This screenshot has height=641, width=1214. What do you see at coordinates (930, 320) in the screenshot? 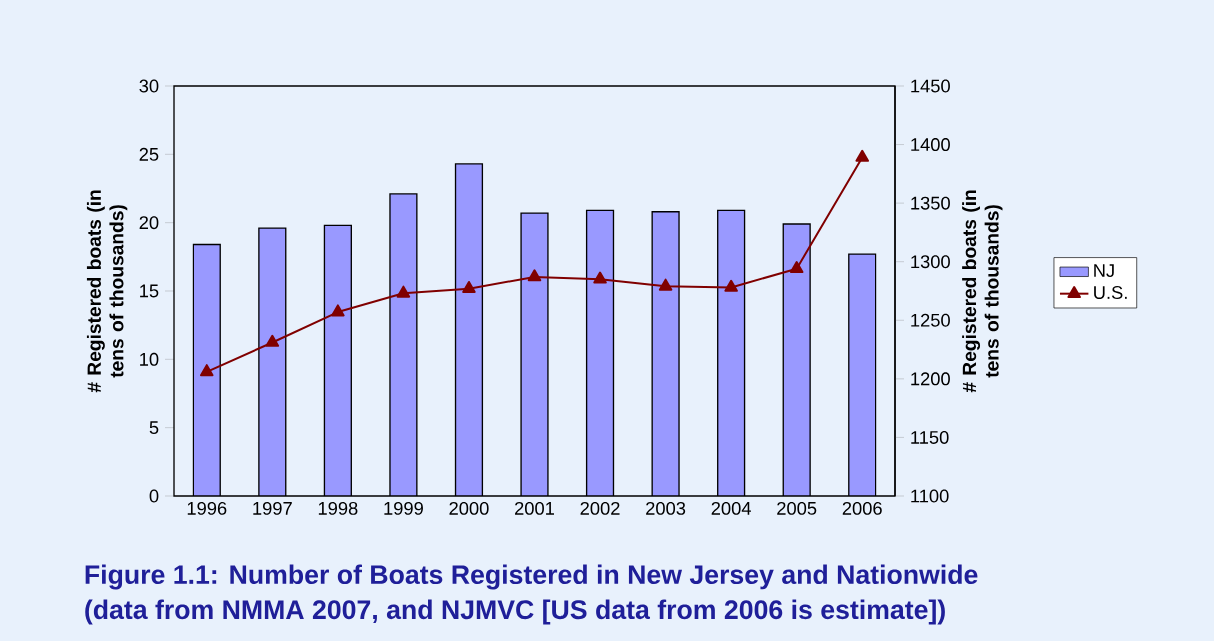
I see `y2-tick-label: 1250` at bounding box center [930, 320].